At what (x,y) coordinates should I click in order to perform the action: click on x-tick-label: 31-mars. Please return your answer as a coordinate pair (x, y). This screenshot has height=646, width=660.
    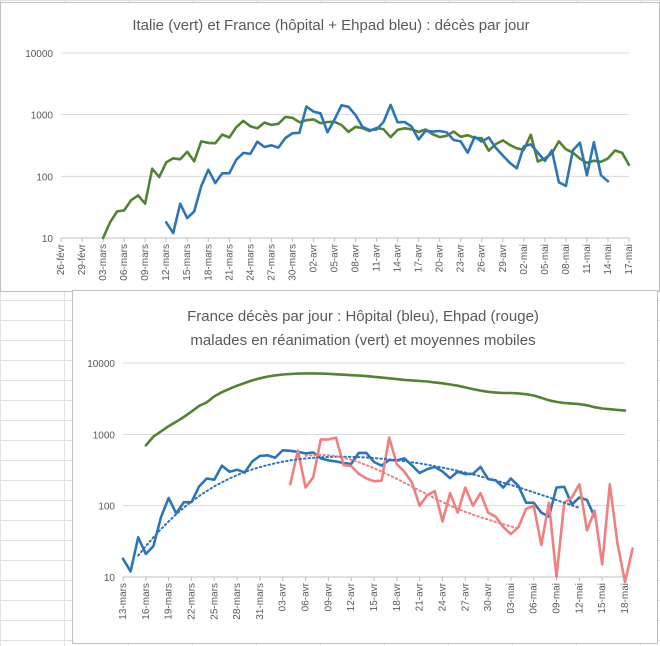
    Looking at the image, I should click on (260, 601).